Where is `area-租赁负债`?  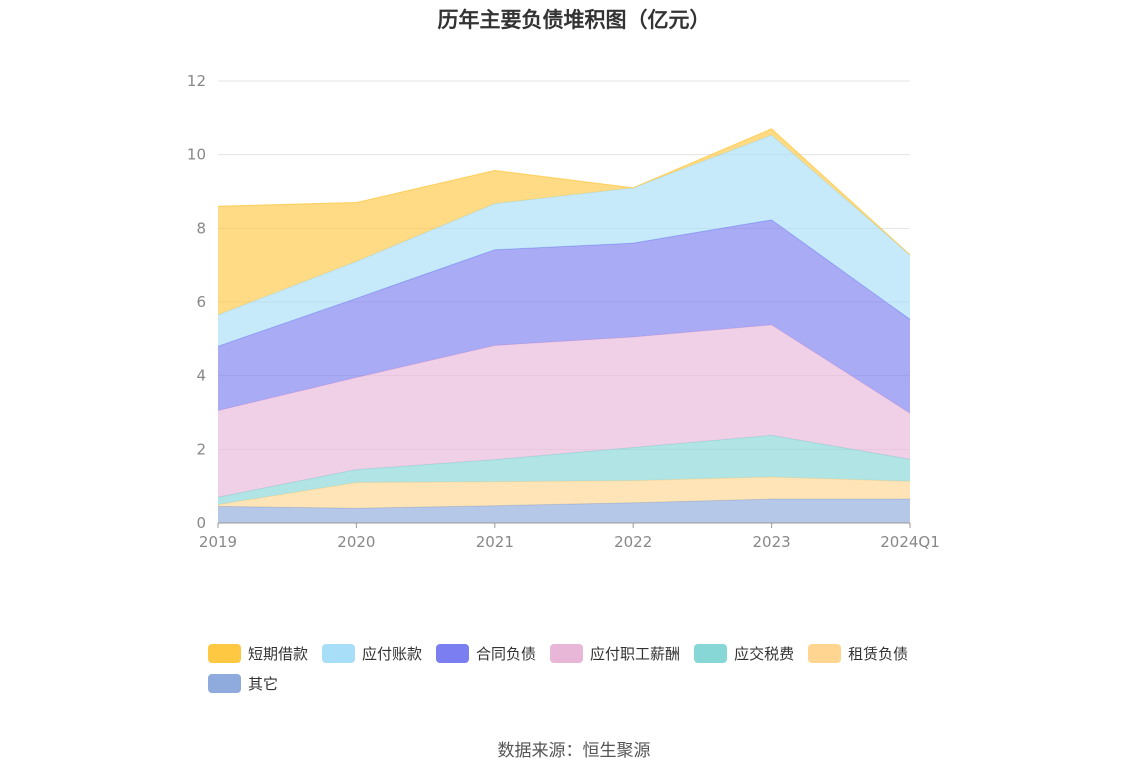 area-租赁负债 is located at coordinates (564, 492).